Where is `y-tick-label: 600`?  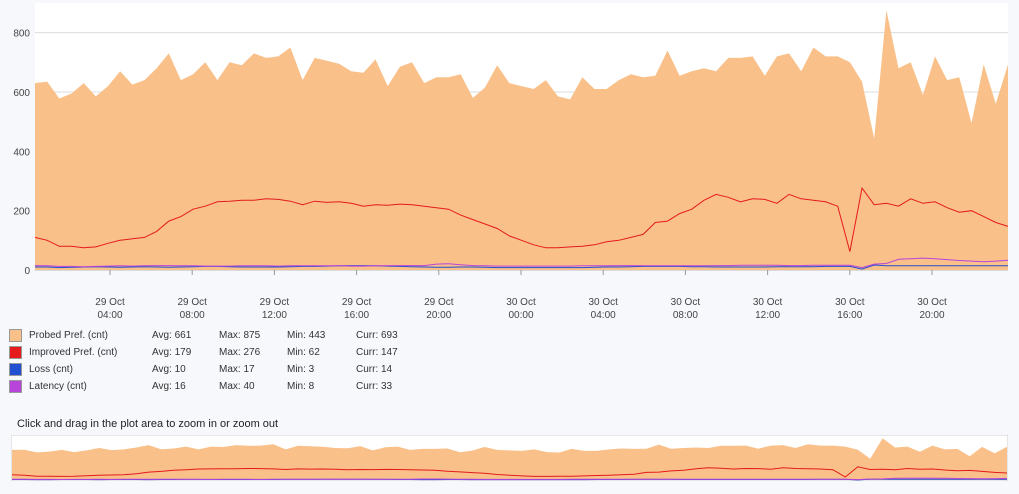 y-tick-label: 600 is located at coordinates (21, 93).